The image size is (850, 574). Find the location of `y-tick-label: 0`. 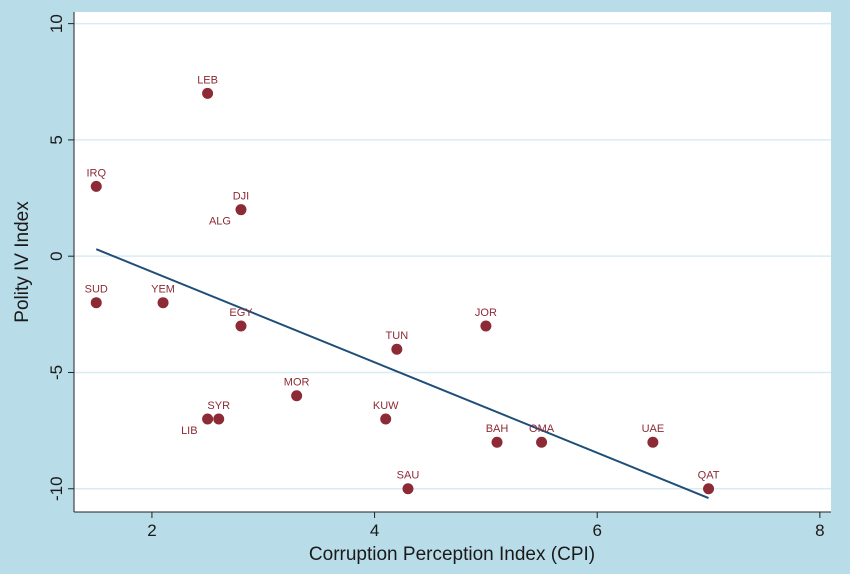

y-tick-label: 0 is located at coordinates (56, 255).